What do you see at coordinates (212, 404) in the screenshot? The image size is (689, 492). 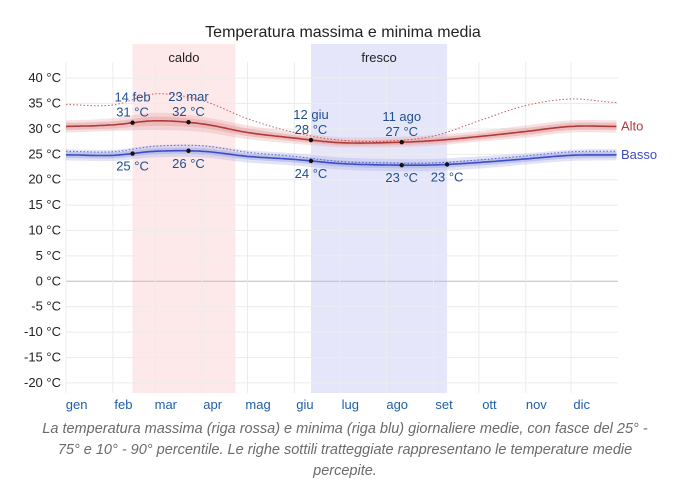 I see `month-label: apr` at bounding box center [212, 404].